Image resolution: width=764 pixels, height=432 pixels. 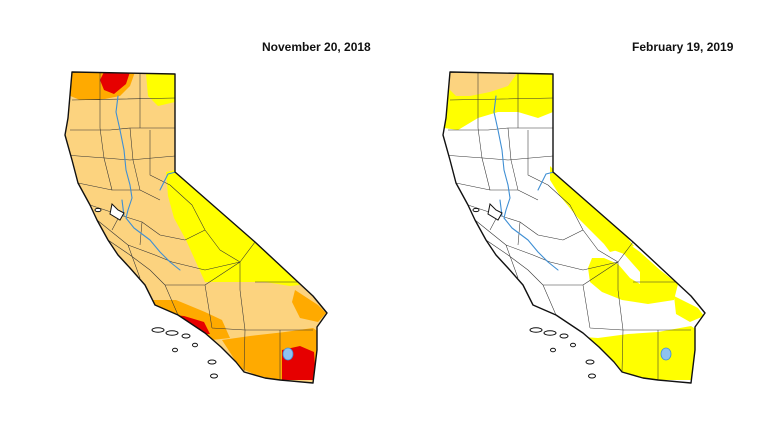 What do you see at coordinates (115, 83) in the screenshot?
I see `drought-area-d3-far-north-left` at bounding box center [115, 83].